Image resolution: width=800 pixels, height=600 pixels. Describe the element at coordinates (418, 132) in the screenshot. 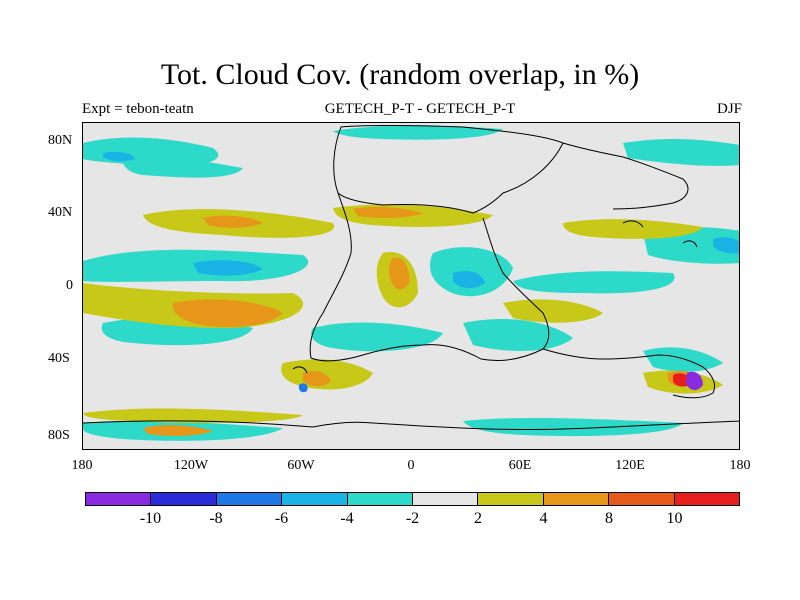

I see `cyan-band-arctic` at that location.